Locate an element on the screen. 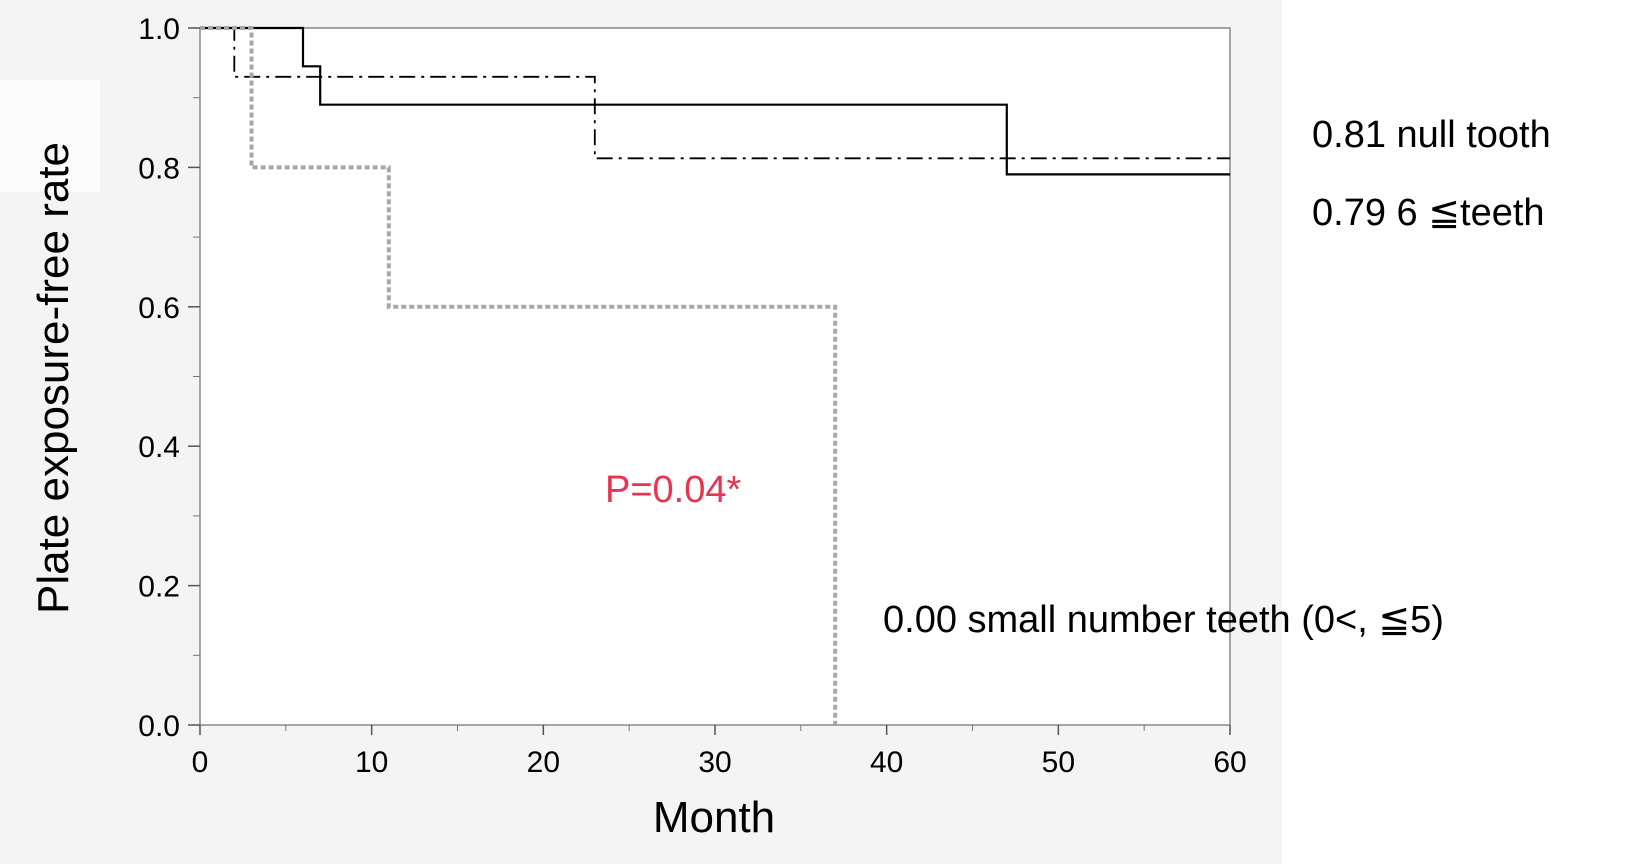 Image resolution: width=1646 pixels, height=864 pixels. series-line-six-teeth is located at coordinates (715, 101).